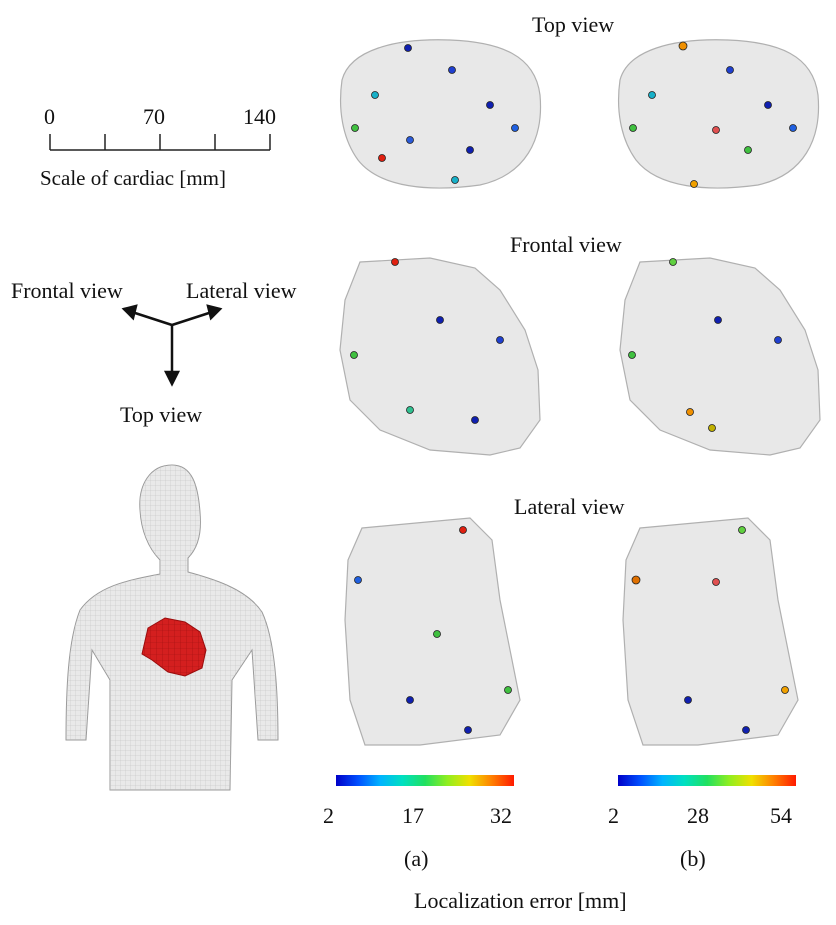  What do you see at coordinates (710, 631) in the screenshot?
I see `heart-lateral-view-b` at bounding box center [710, 631].